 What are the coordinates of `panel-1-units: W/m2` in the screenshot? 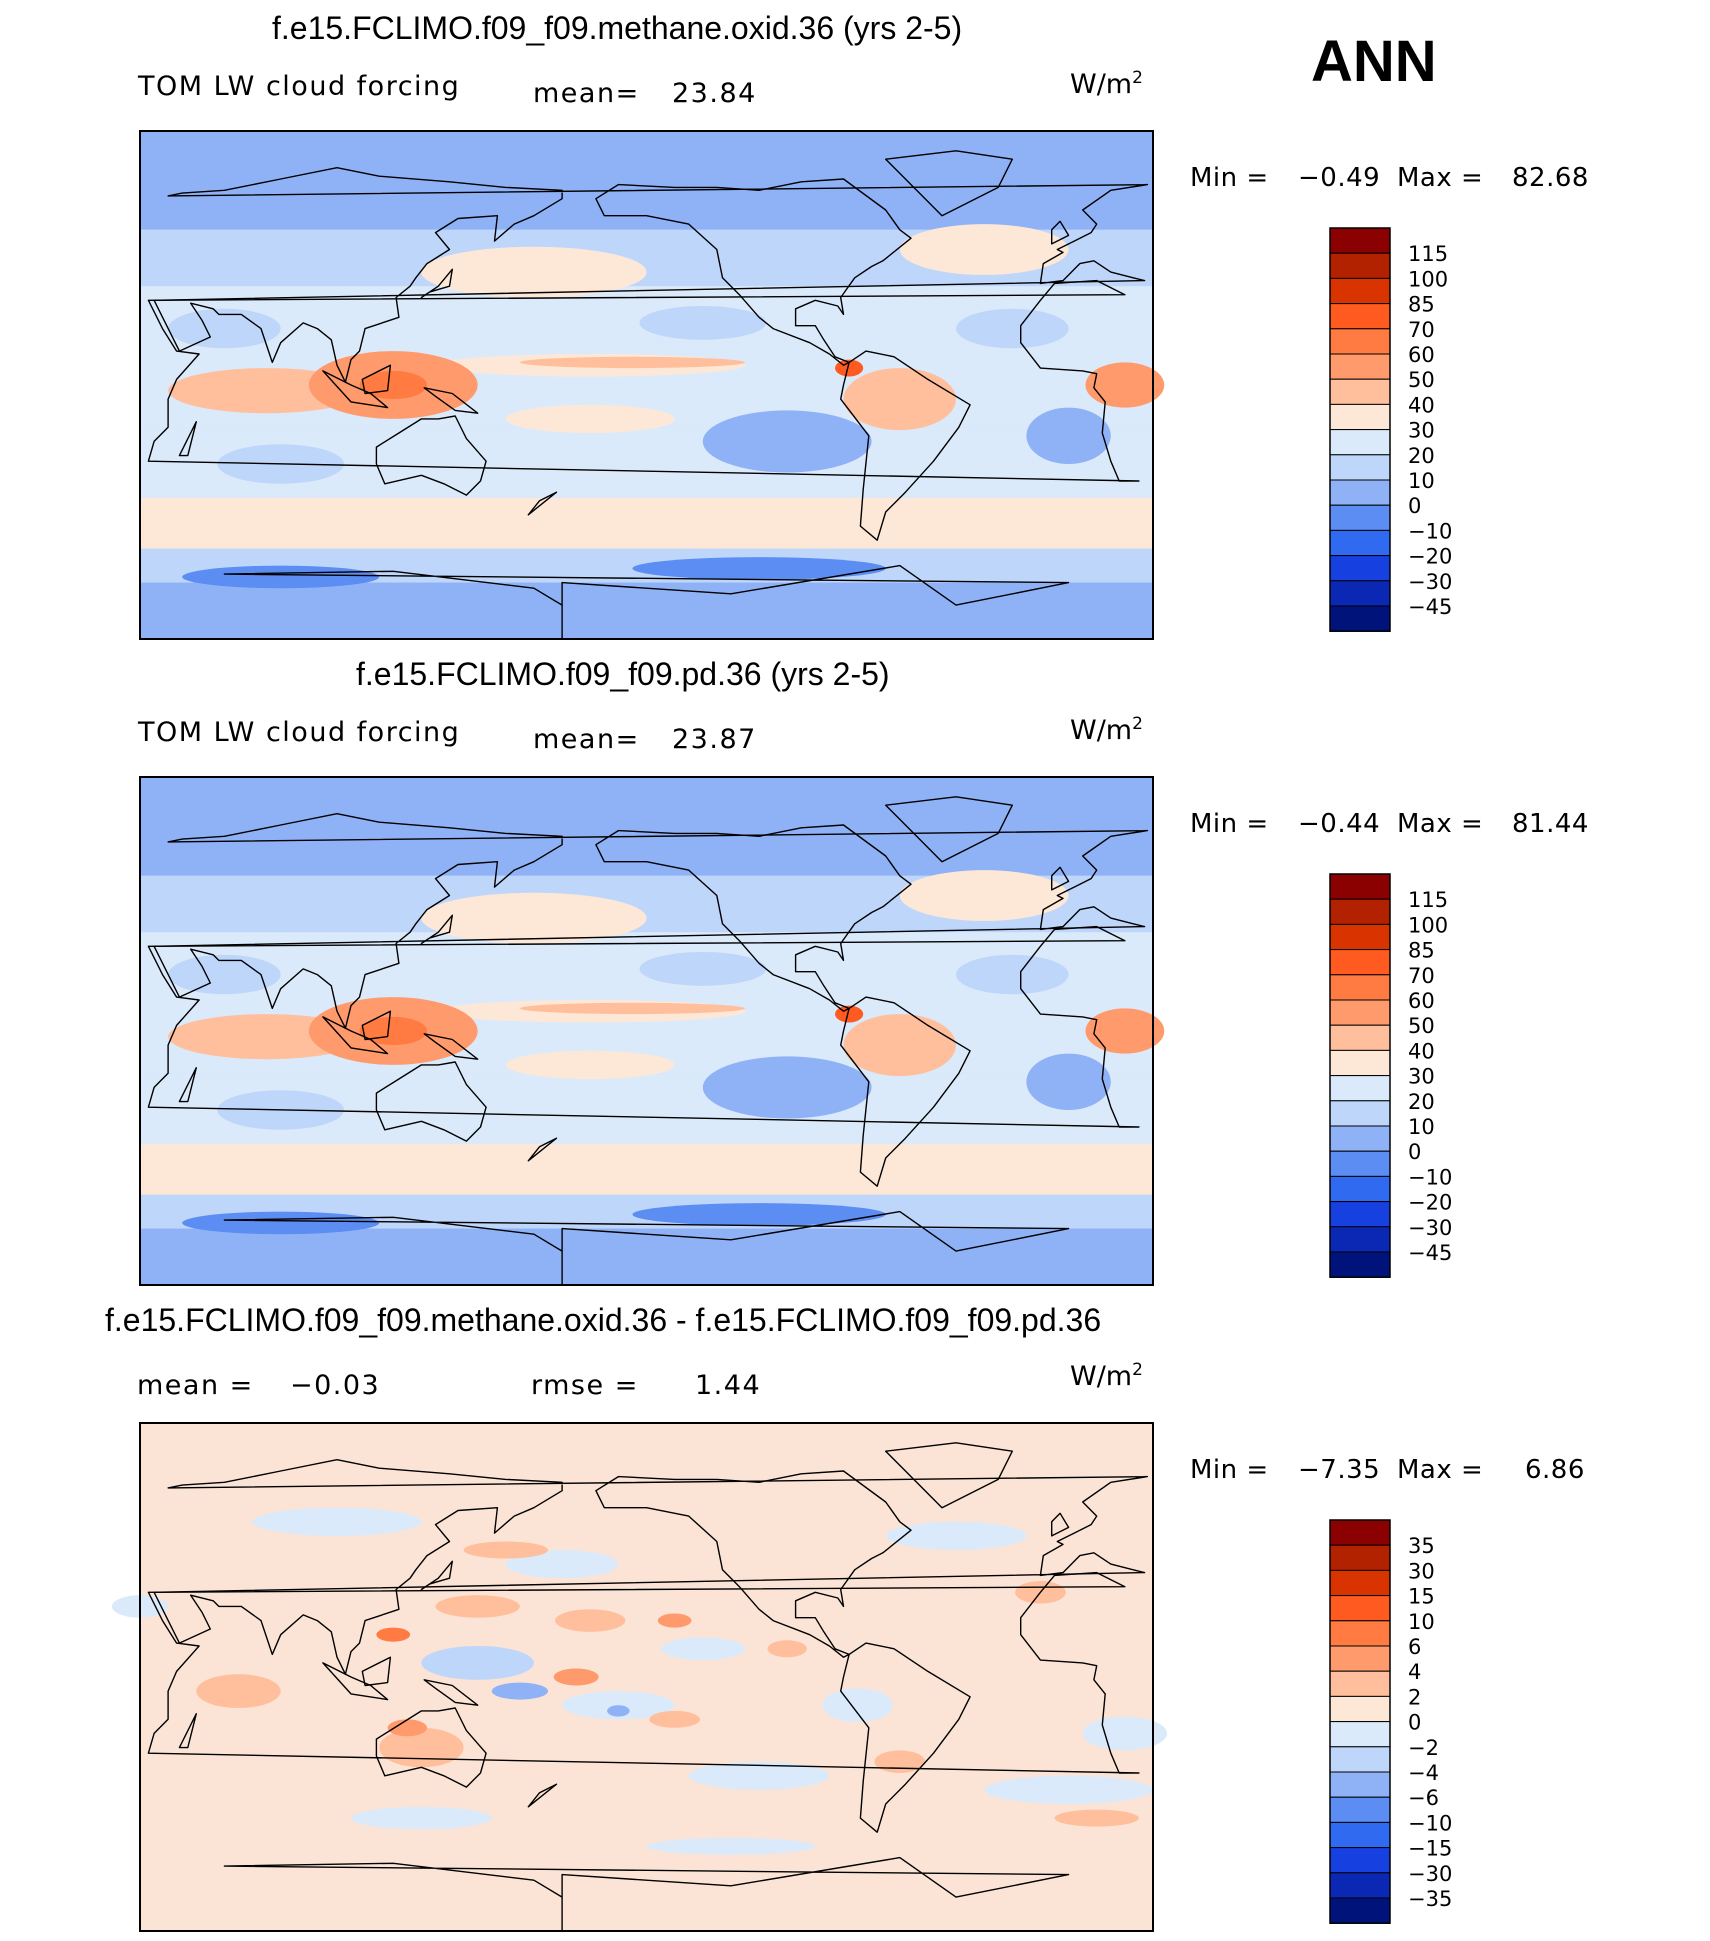 It's located at (1106, 84).